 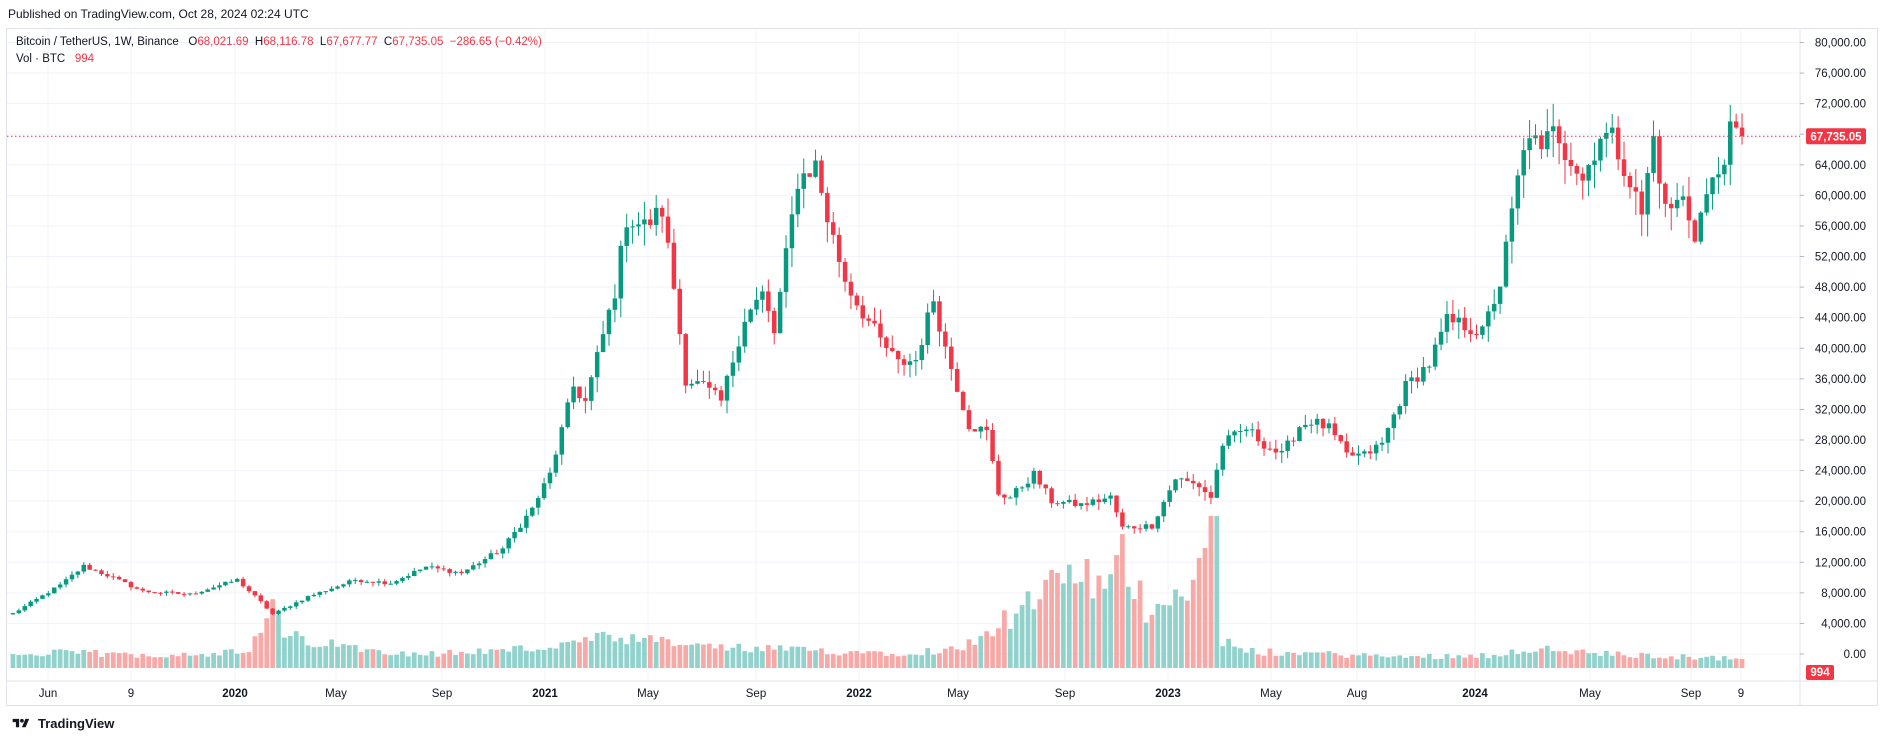 What do you see at coordinates (97, 42) in the screenshot?
I see `symbol-label: Bitcoin / TetherUS, 1W, Binance` at bounding box center [97, 42].